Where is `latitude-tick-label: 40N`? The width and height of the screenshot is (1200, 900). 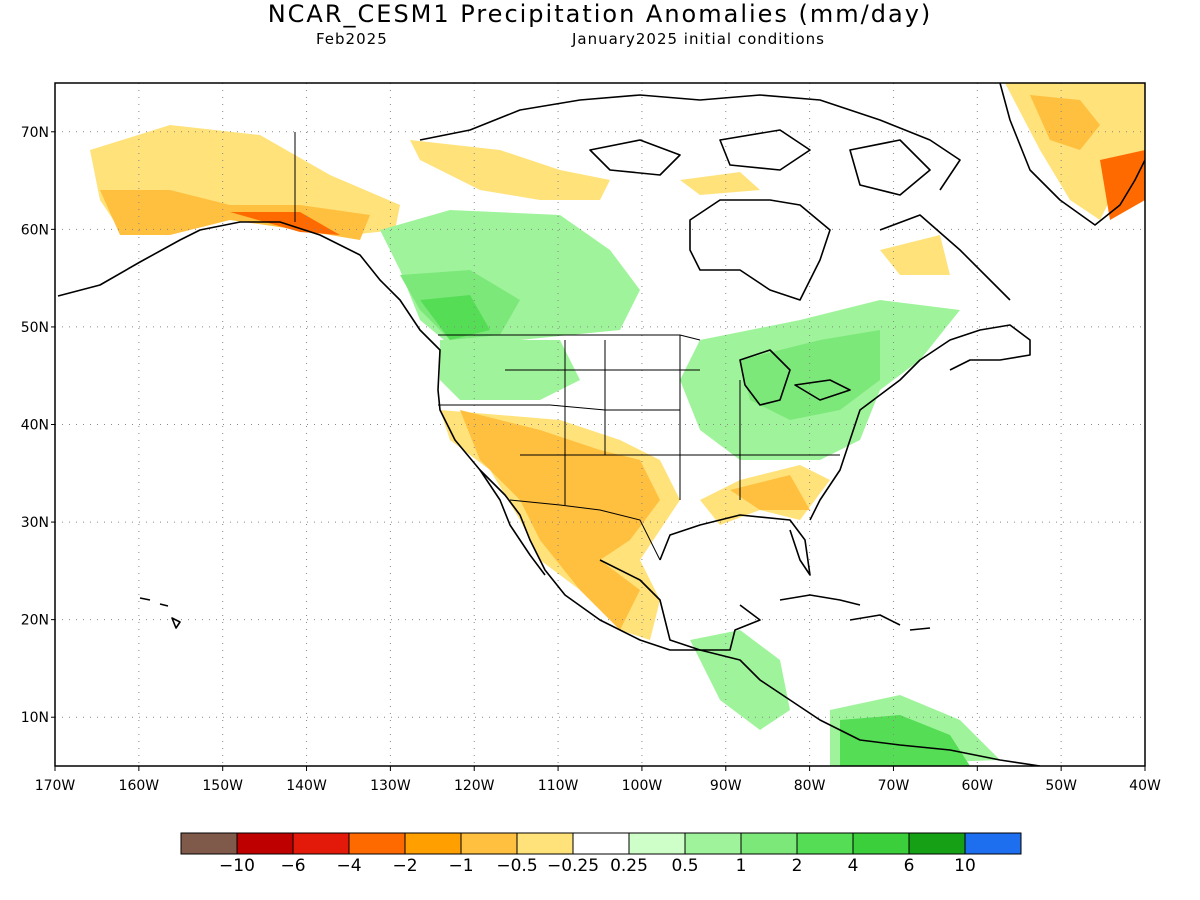 latitude-tick-label: 40N is located at coordinates (35, 426).